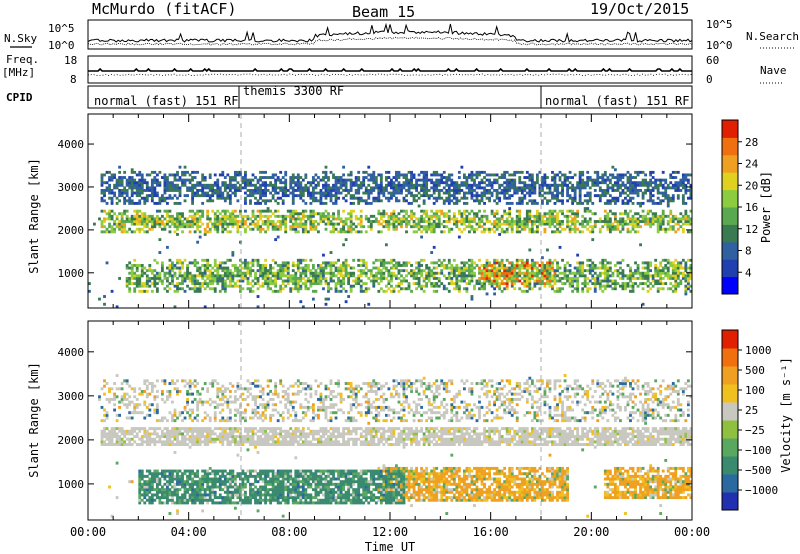 The image size is (800, 554). What do you see at coordinates (18, 72) in the screenshot?
I see `mhz-label: [MHz]` at bounding box center [18, 72].